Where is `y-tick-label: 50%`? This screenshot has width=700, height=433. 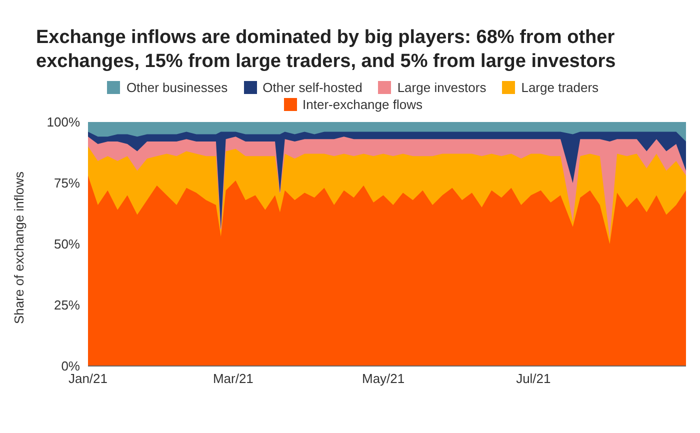
y-tick-label: 50% is located at coordinates (67, 244).